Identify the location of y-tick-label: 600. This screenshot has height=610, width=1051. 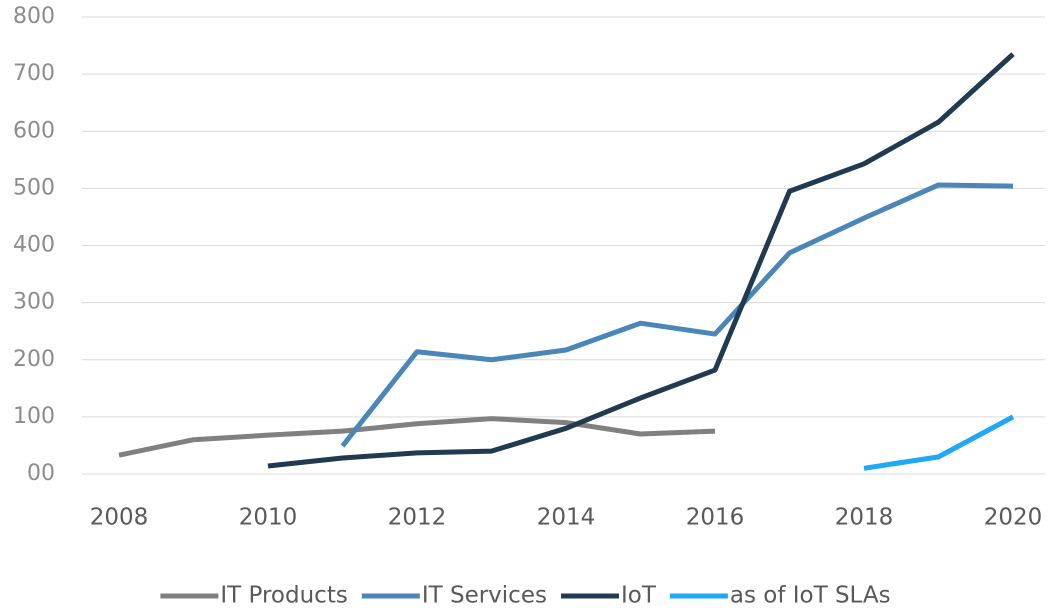
(34, 130).